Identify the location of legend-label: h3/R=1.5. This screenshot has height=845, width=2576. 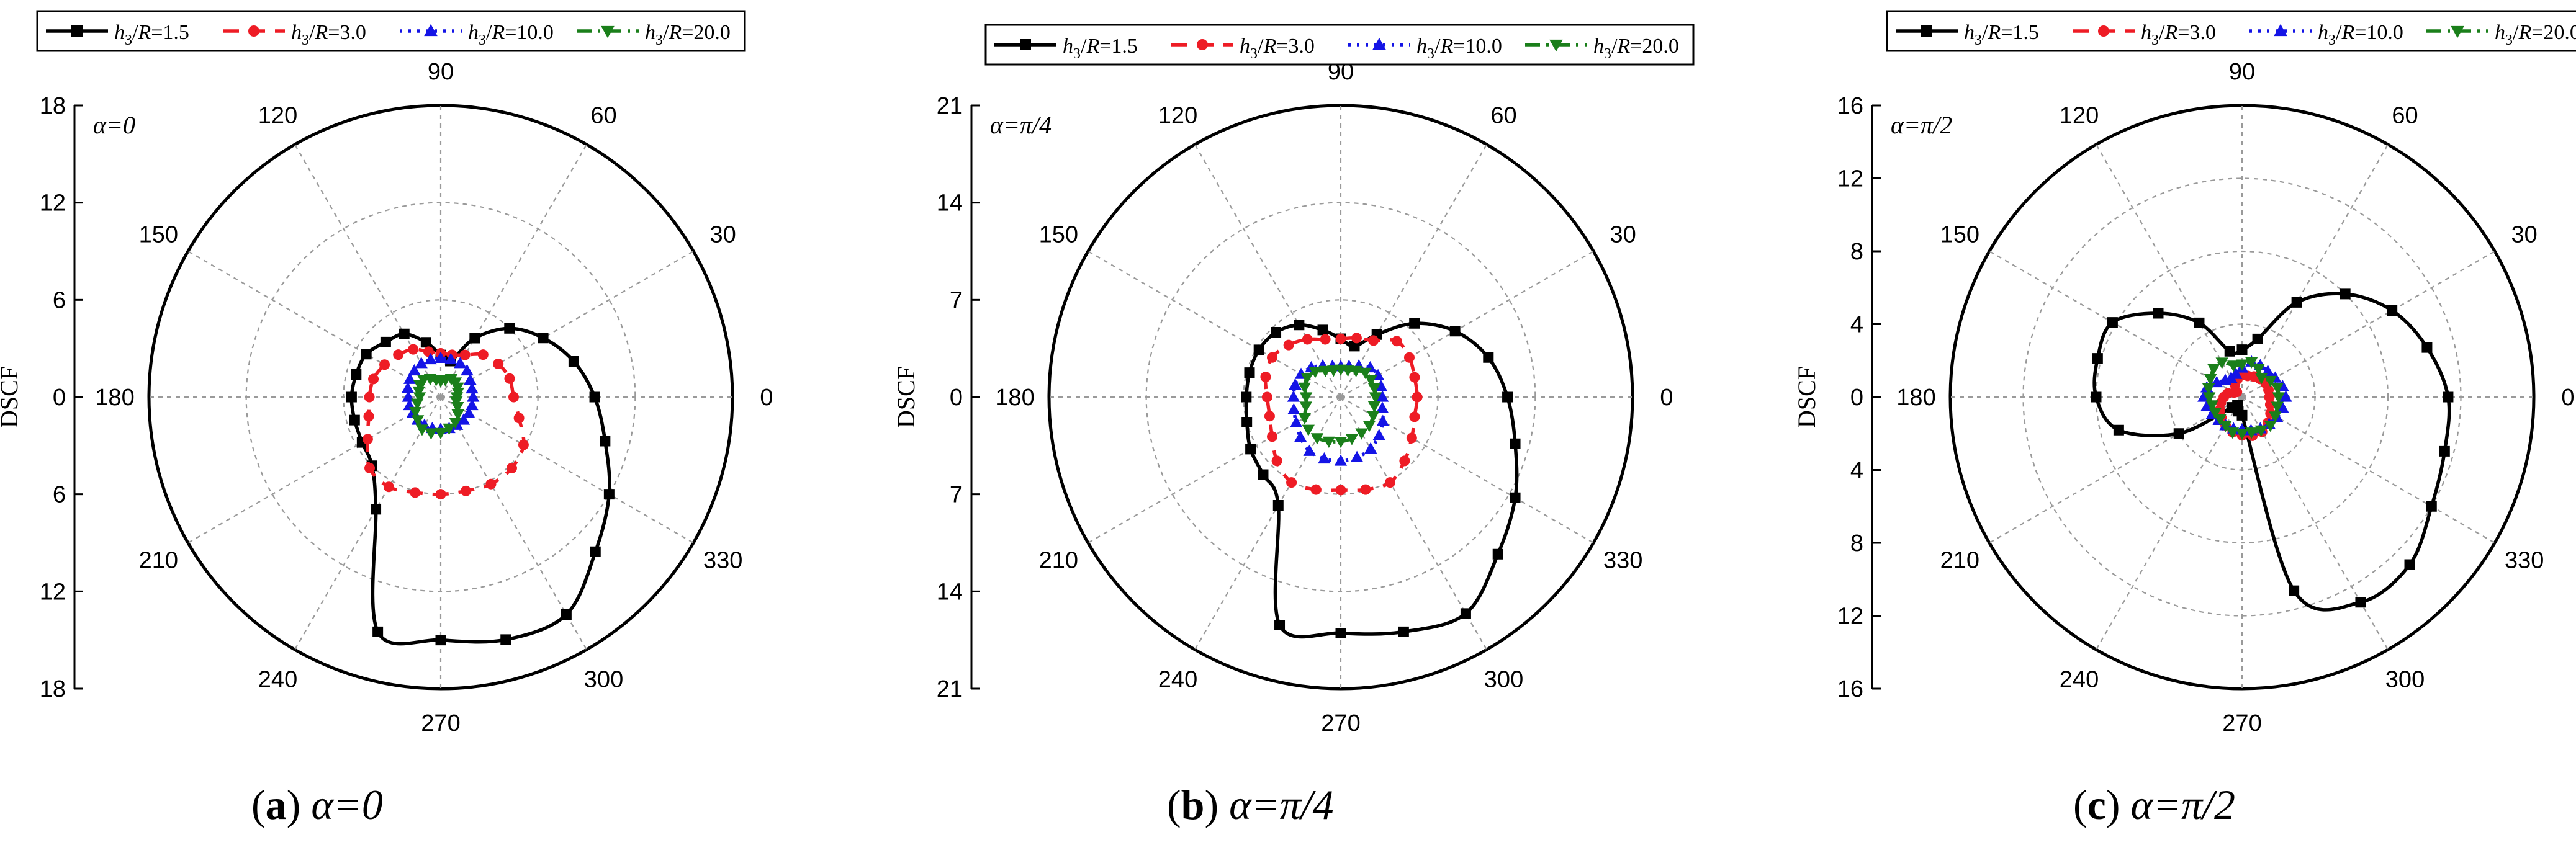
(1100, 48).